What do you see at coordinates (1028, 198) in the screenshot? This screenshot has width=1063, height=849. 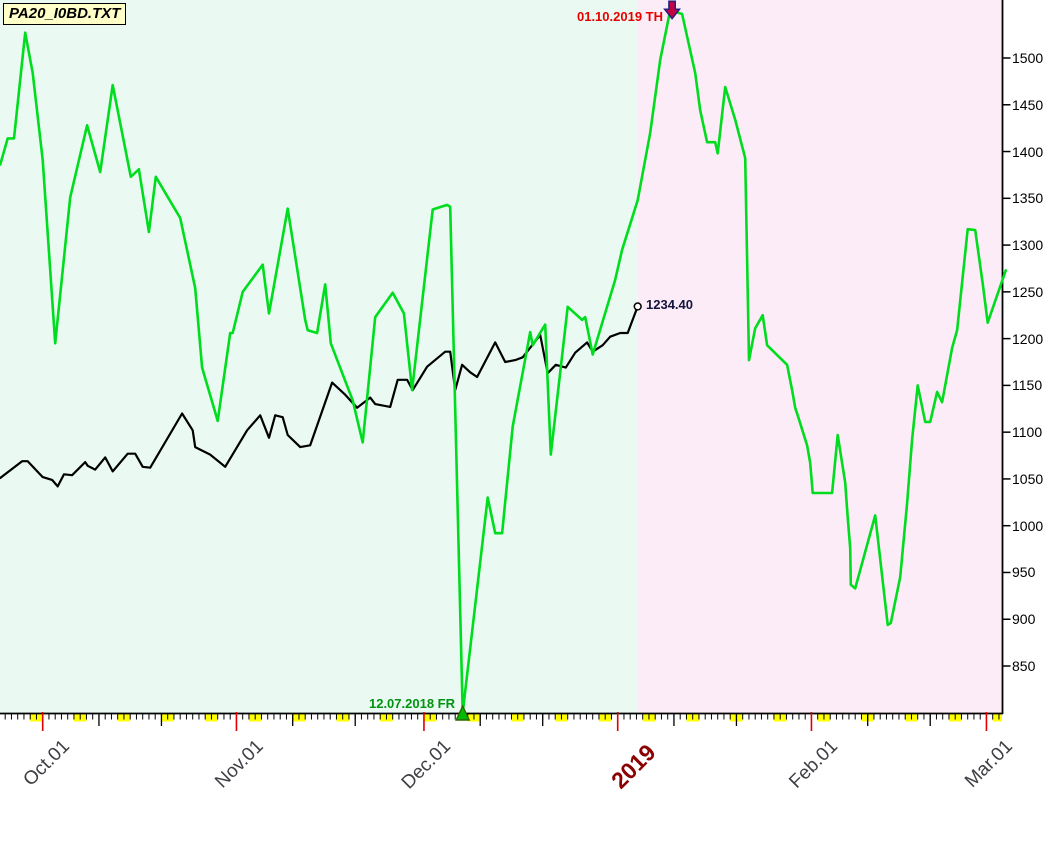 I see `y-axis-label: 1350` at bounding box center [1028, 198].